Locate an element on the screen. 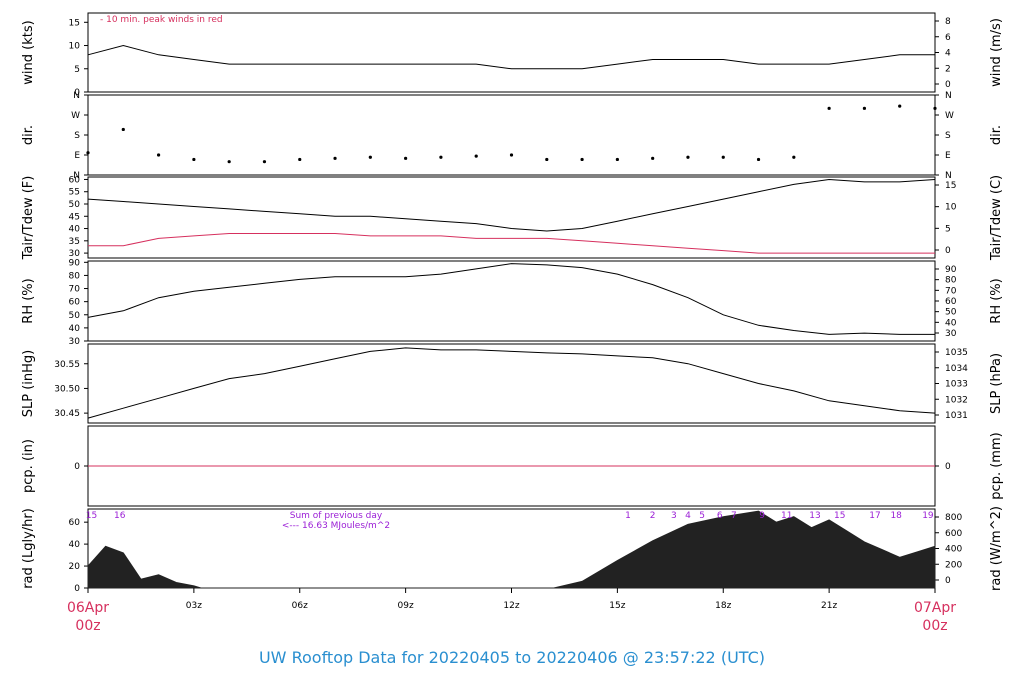  end-time-label: 00z is located at coordinates (934, 626).